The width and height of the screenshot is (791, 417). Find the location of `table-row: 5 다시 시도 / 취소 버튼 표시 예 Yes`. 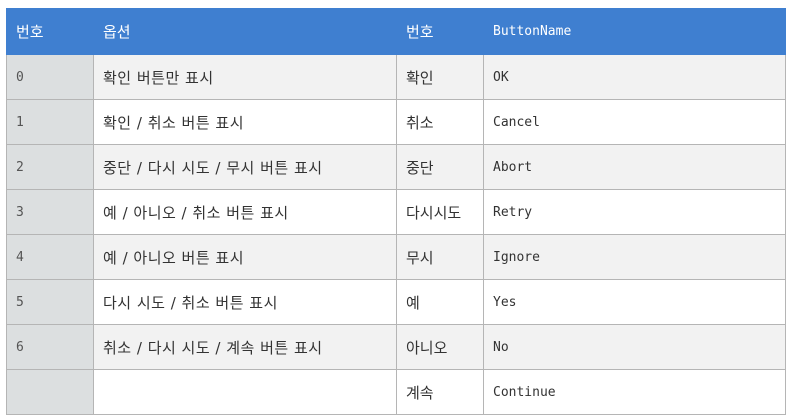

table-row: 5 다시 시도 / 취소 버튼 표시 예 Yes is located at coordinates (396, 302).